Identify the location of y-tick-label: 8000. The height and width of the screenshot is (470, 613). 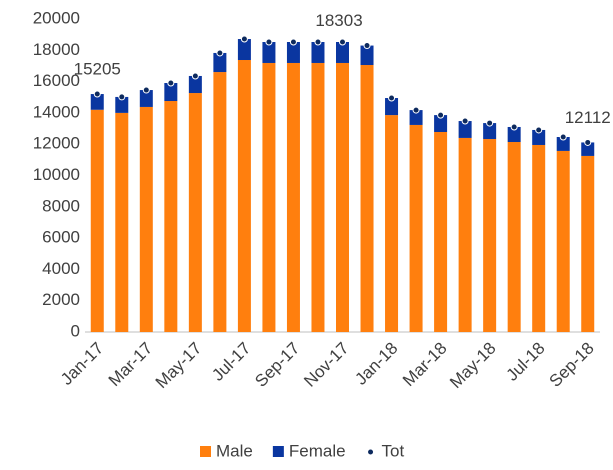
(61, 205).